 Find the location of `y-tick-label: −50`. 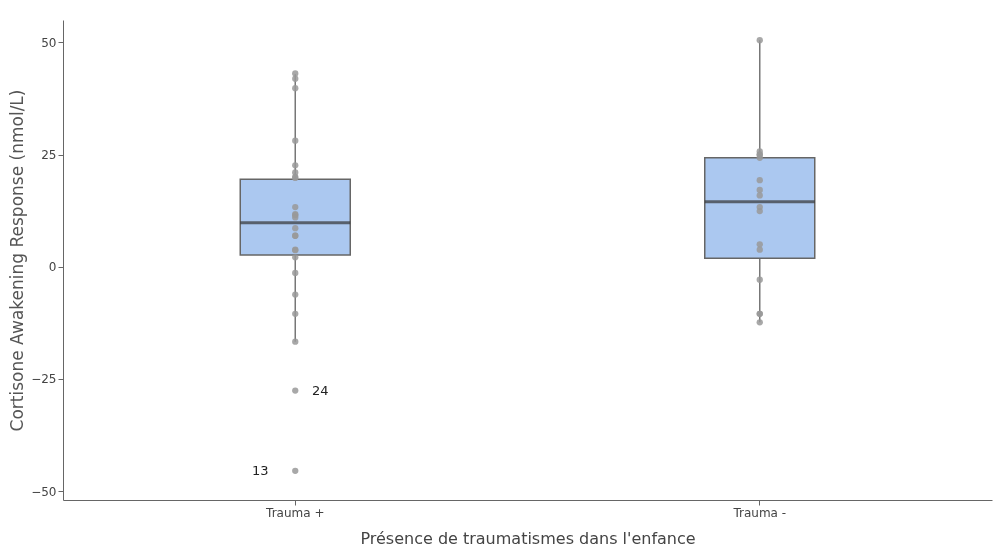

y-tick-label: −50 is located at coordinates (44, 491).